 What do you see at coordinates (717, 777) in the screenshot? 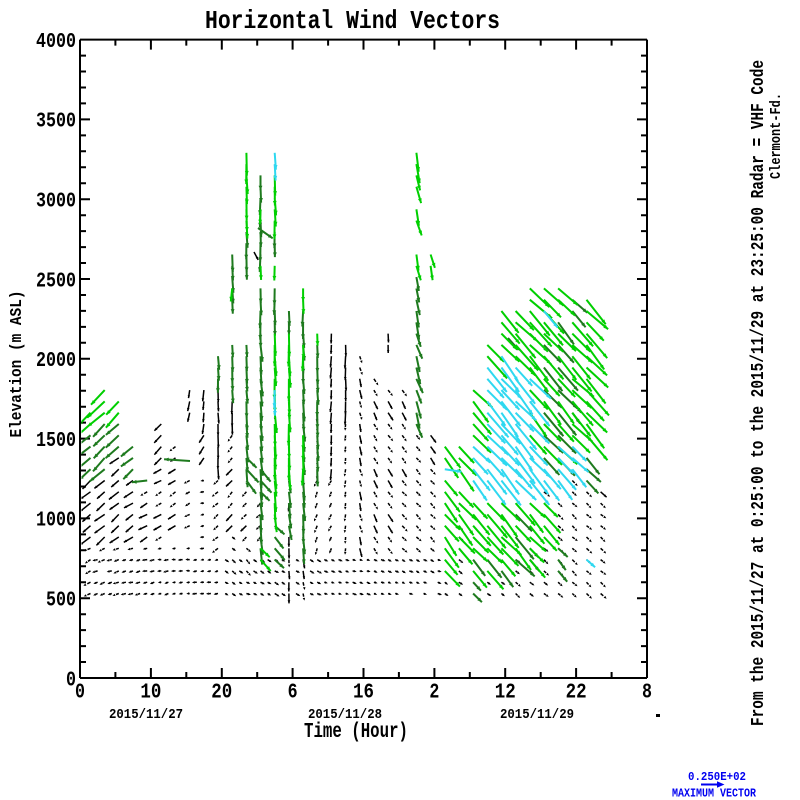
I see `svg-text: 0.250E+02` at bounding box center [717, 777].